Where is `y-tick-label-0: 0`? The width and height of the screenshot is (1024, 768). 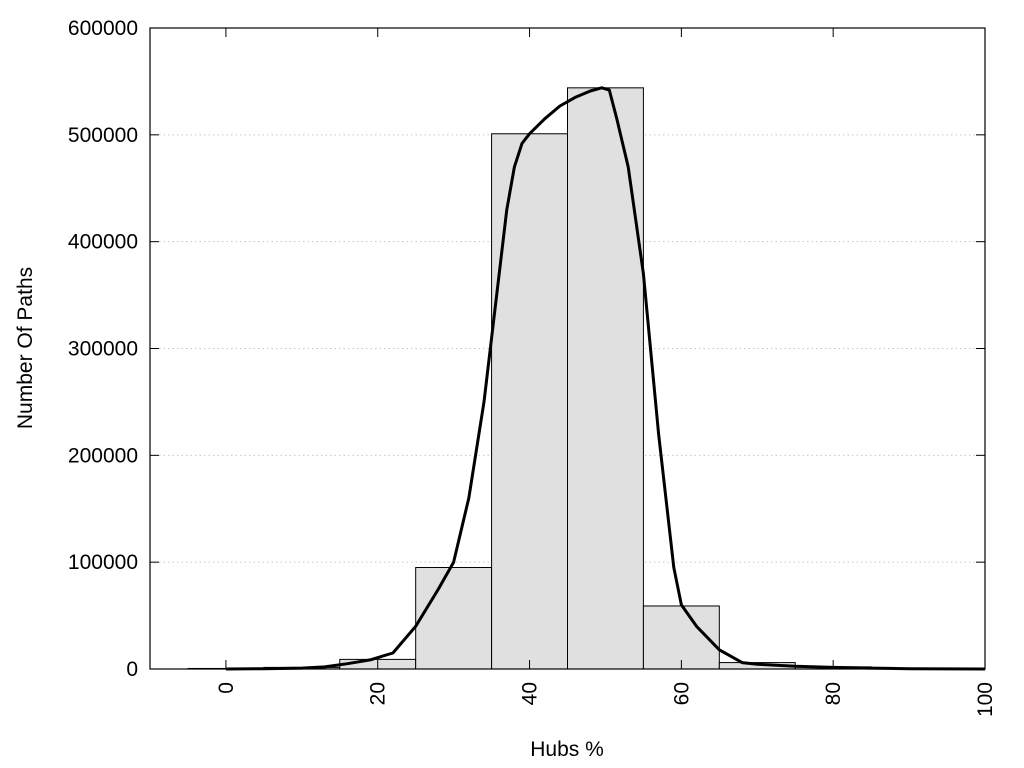 y-tick-label-0: 0 is located at coordinates (132, 669).